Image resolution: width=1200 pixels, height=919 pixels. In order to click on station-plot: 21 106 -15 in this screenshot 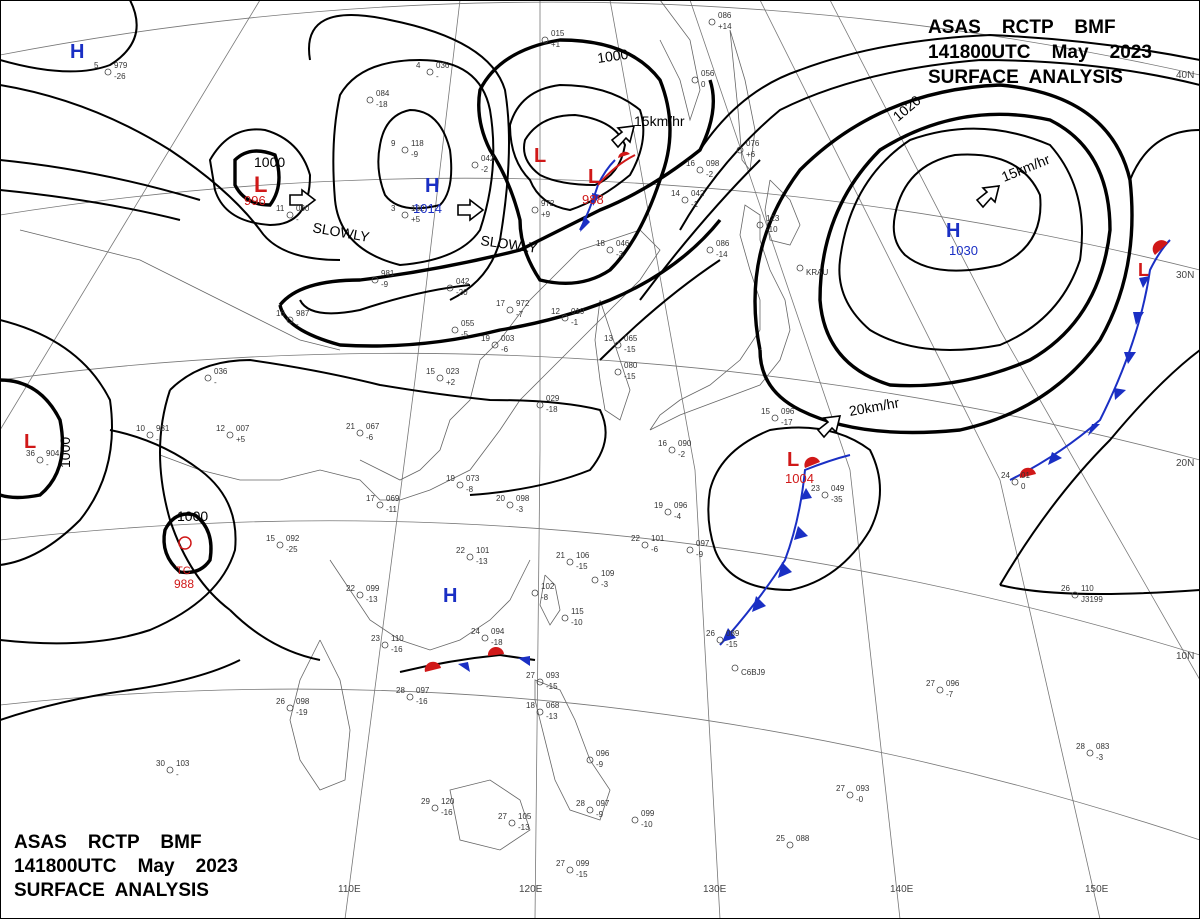, I will do `click(573, 561)`.